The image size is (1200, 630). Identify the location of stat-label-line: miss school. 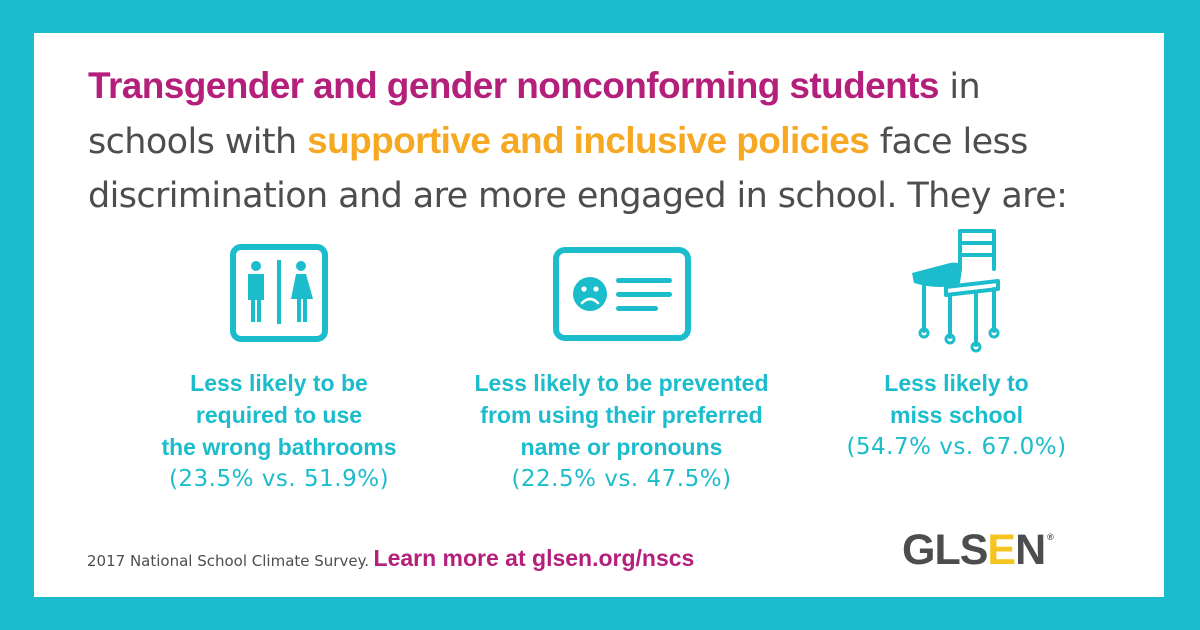
(956, 415).